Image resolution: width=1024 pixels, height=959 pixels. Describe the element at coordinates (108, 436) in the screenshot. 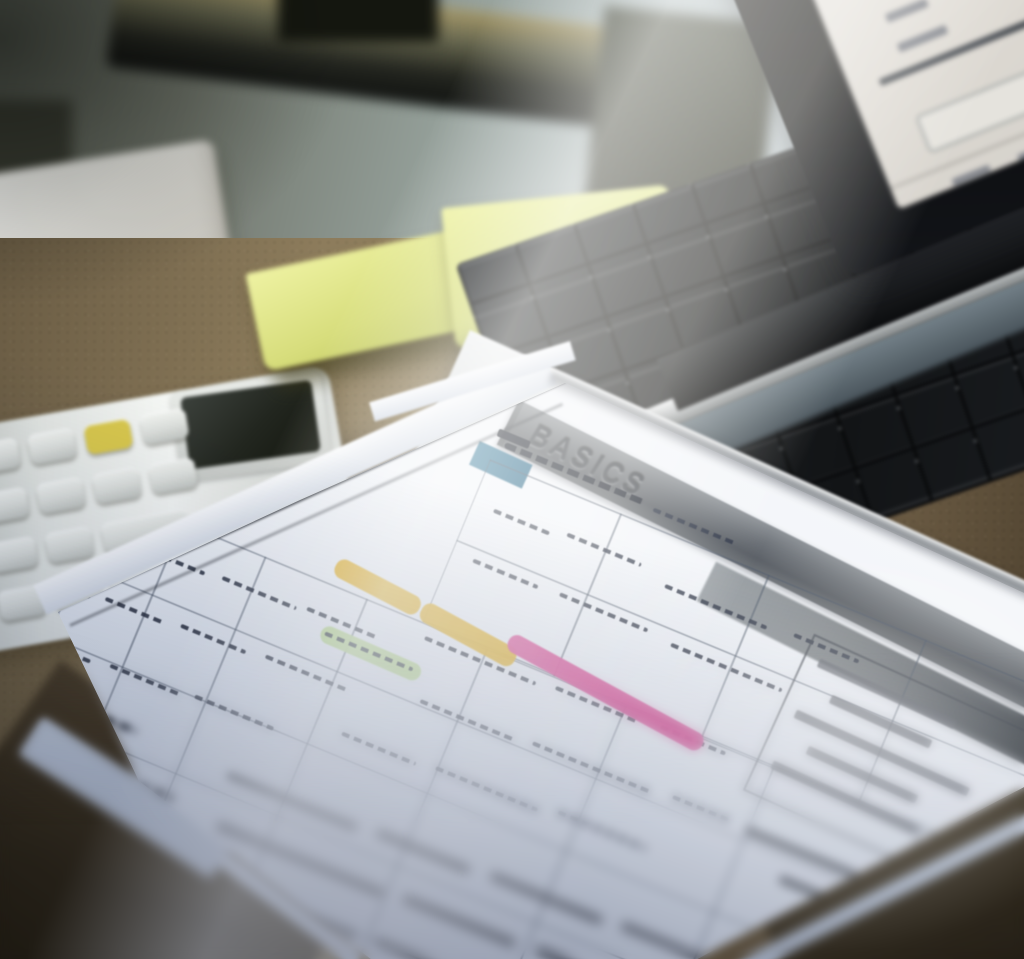

I see `calculator-key-accent` at that location.